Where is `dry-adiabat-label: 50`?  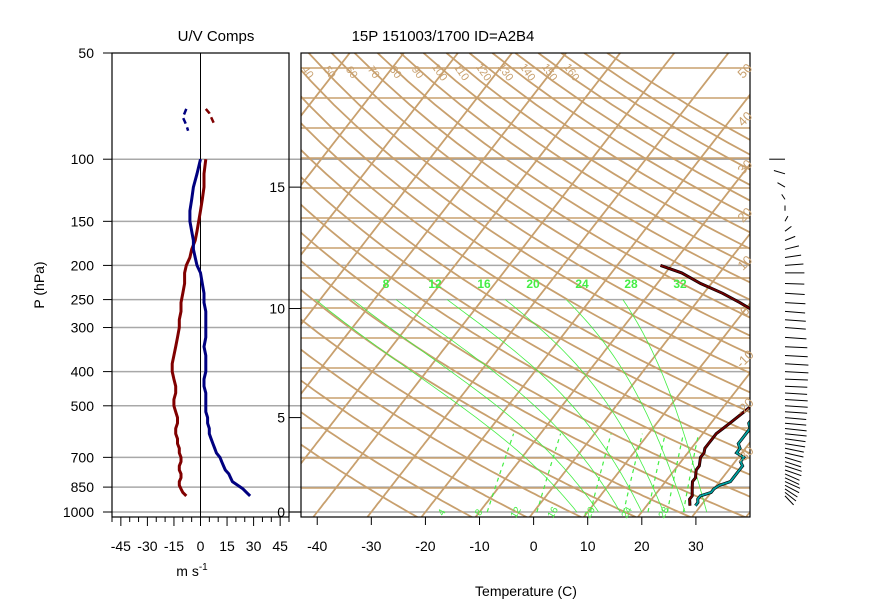
dry-adiabat-label: 50 is located at coordinates (329, 72).